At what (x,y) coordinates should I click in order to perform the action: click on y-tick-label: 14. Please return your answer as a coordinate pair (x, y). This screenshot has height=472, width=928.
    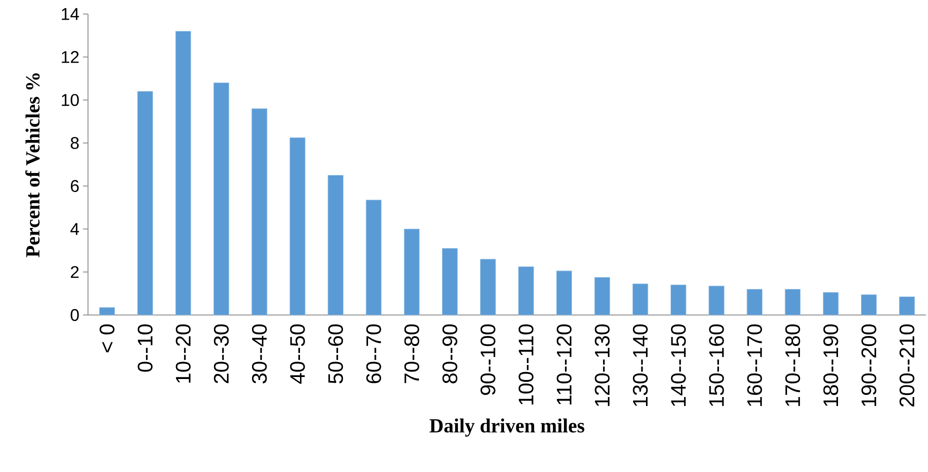
    Looking at the image, I should click on (70, 14).